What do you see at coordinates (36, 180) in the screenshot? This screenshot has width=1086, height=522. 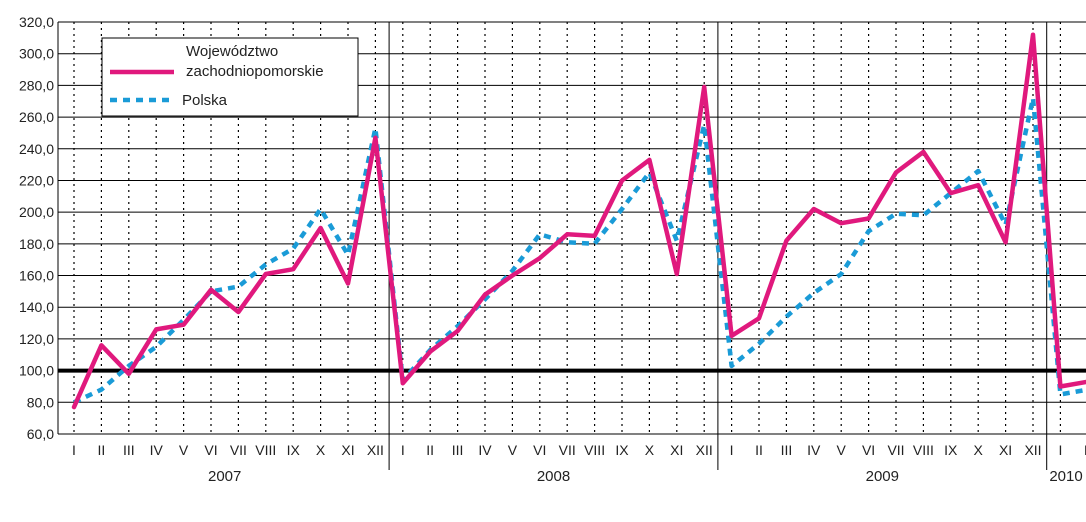 I see `y-tick-label: 220,0` at bounding box center [36, 180].